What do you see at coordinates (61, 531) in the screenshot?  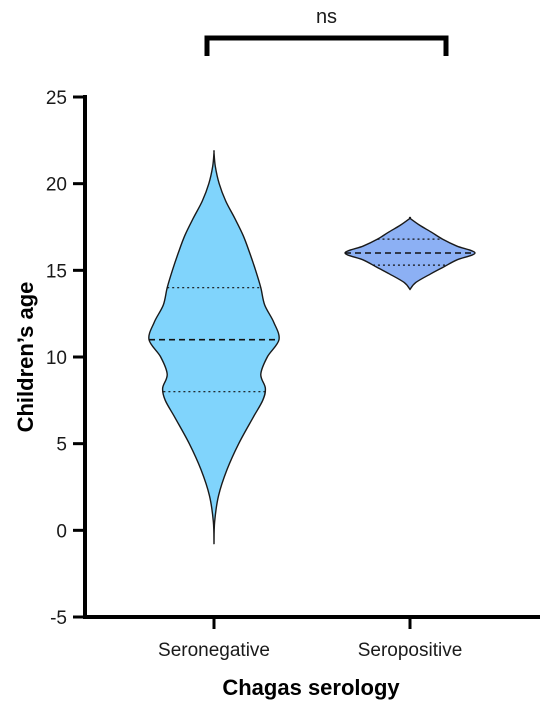 I see `y-tick-label: 0` at bounding box center [61, 531].